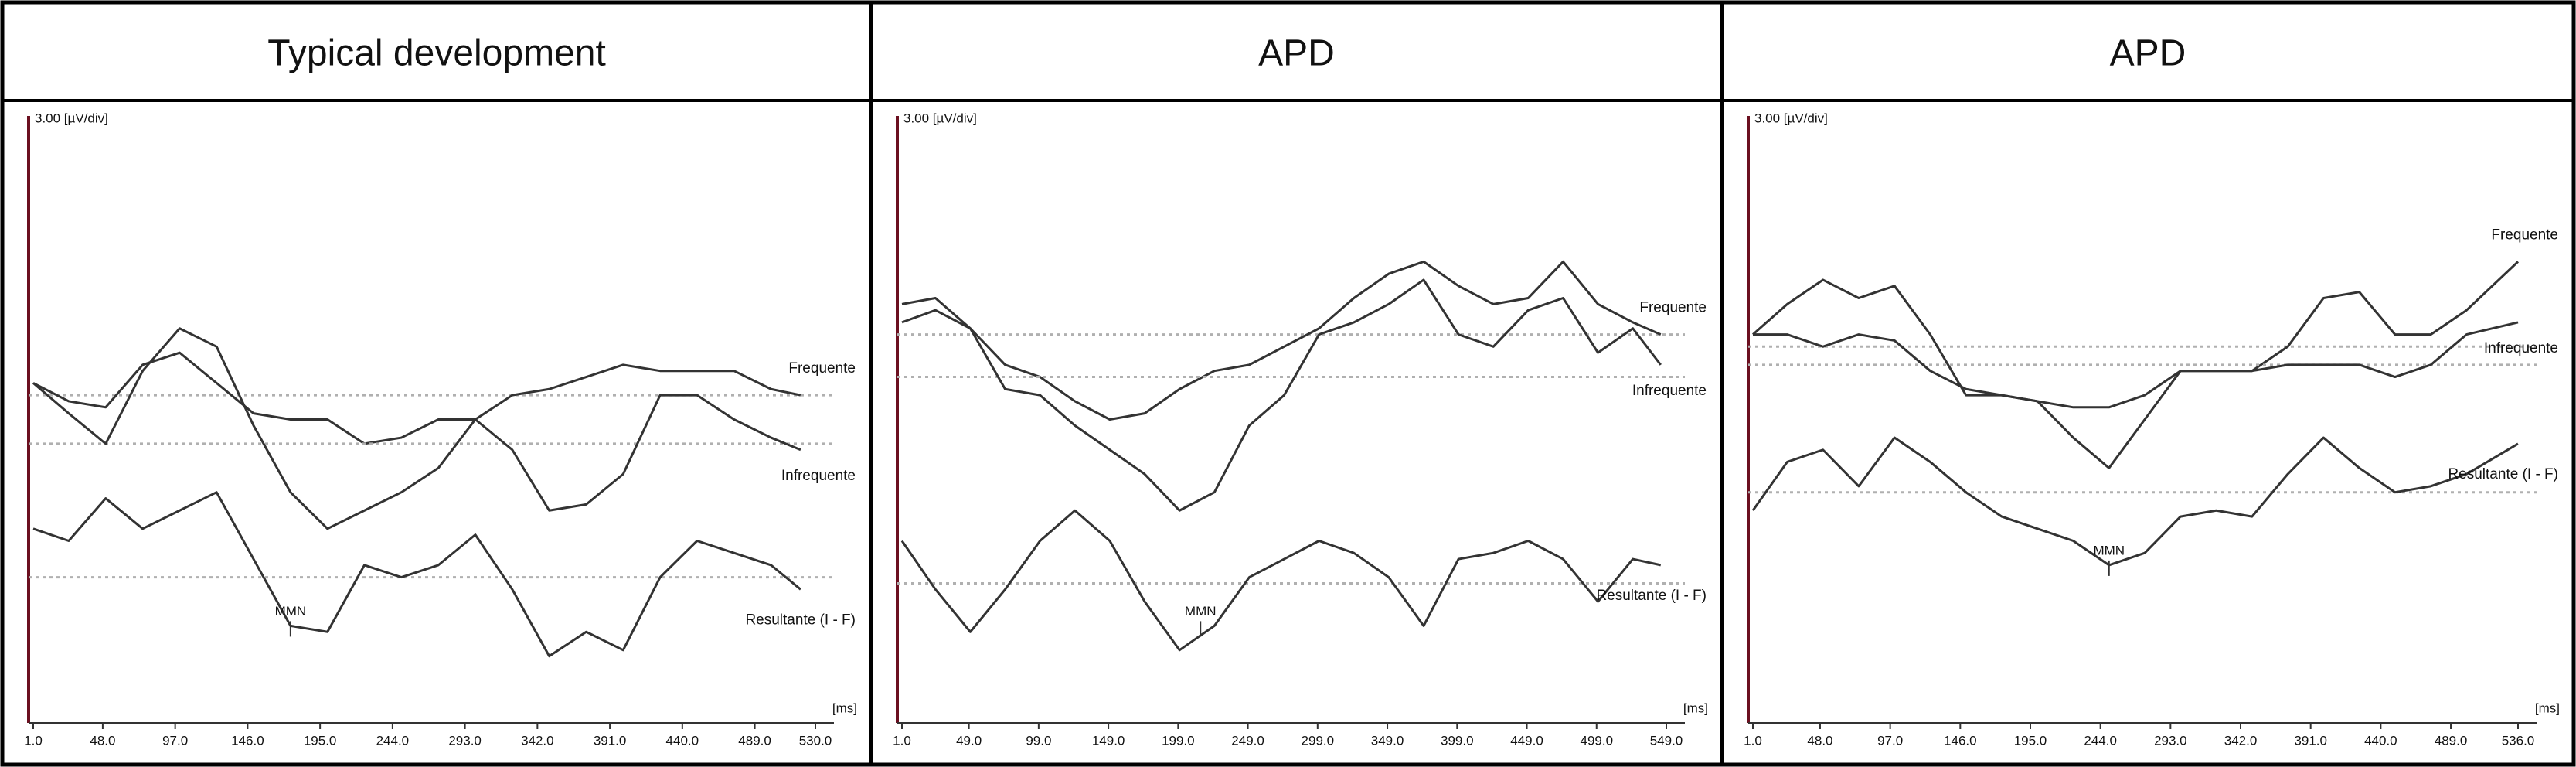 The width and height of the screenshot is (2576, 767). I want to click on panel-title: Typical development, so click(437, 53).